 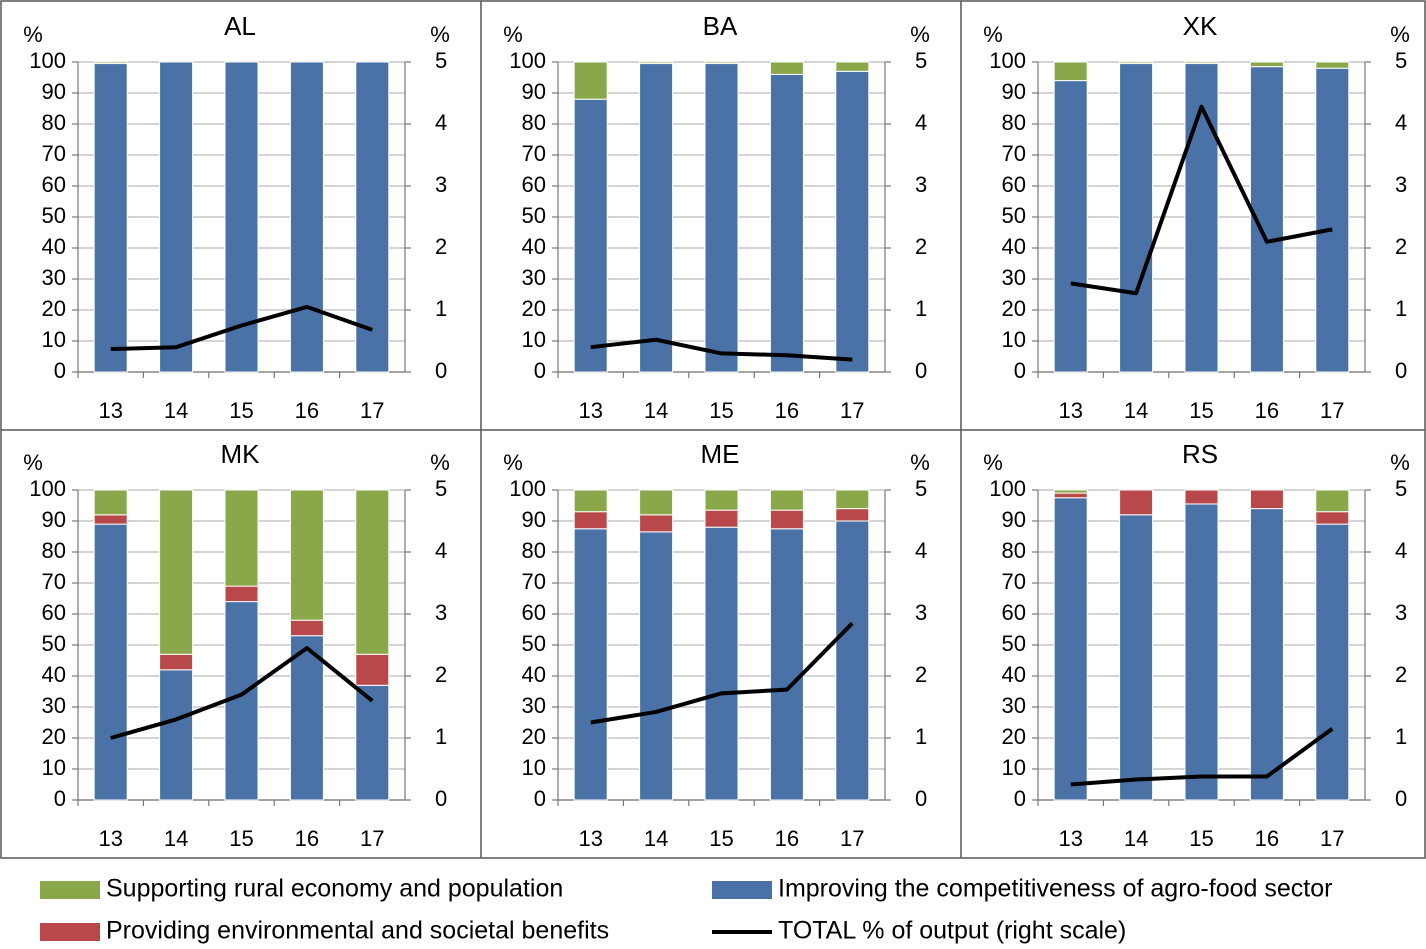 What do you see at coordinates (720, 26) in the screenshot?
I see `panel-title: BA` at bounding box center [720, 26].